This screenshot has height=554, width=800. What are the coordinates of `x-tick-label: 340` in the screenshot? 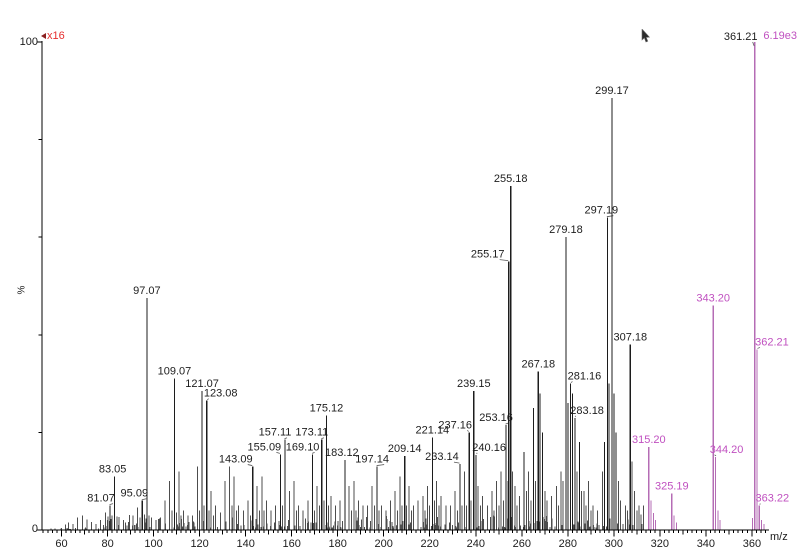 It's located at (706, 544).